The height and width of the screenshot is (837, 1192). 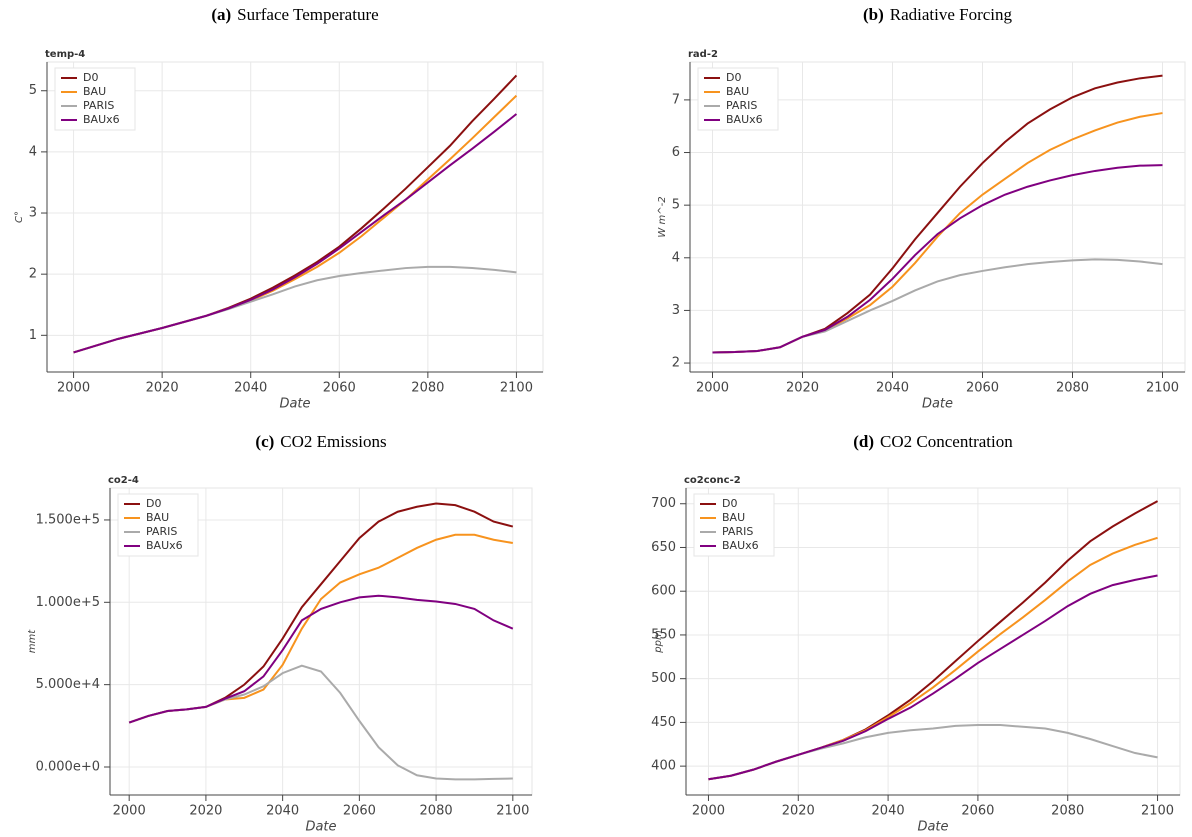 I want to click on y-tick-label: 1, so click(x=33, y=335).